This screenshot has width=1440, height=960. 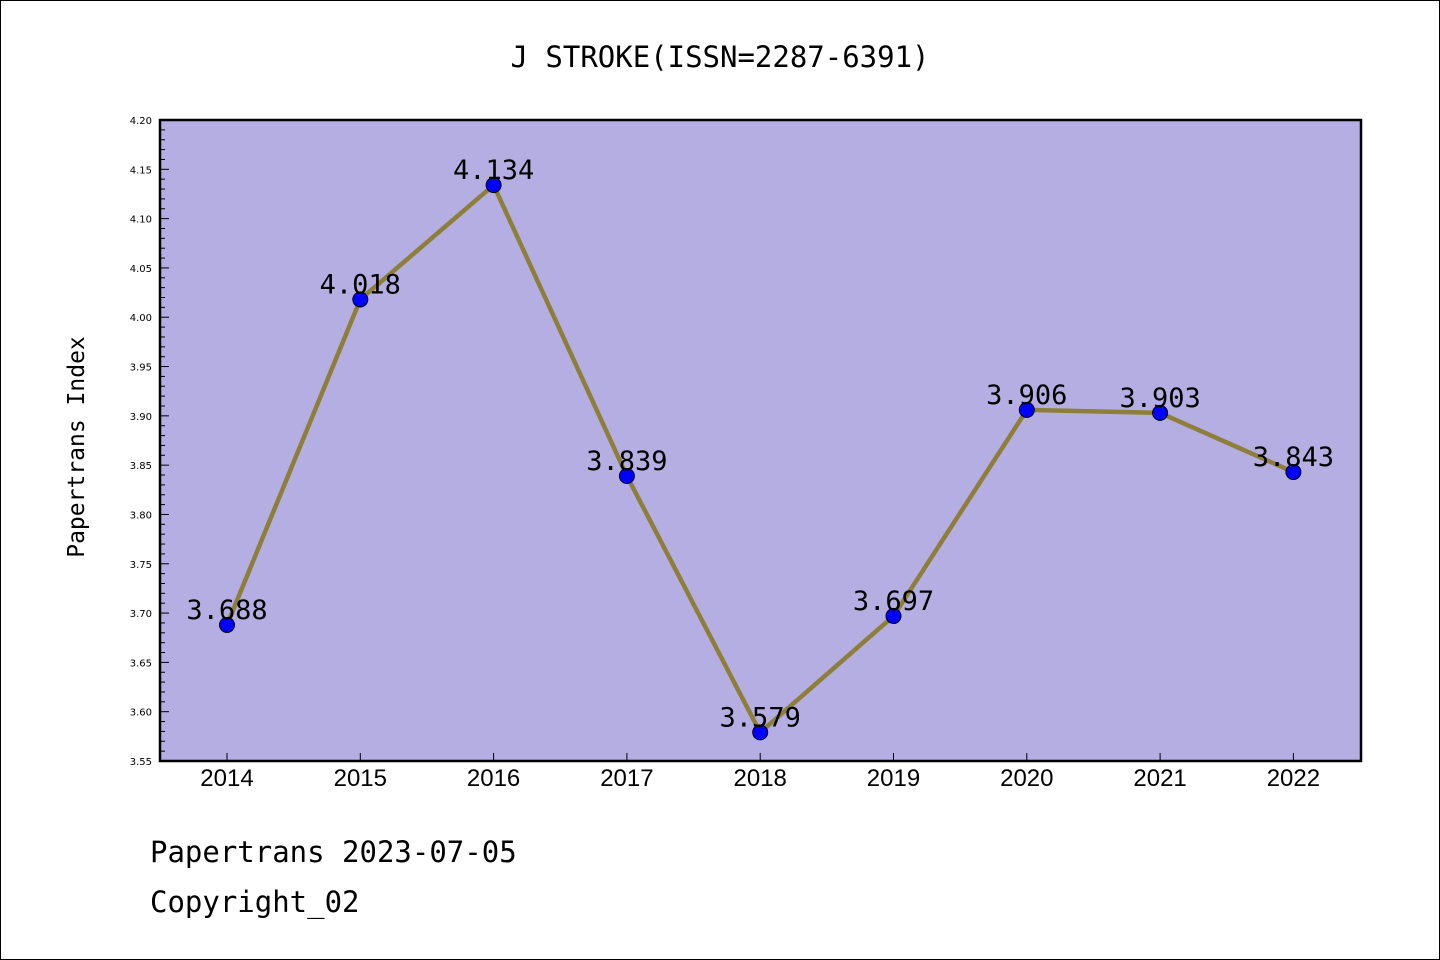 What do you see at coordinates (141, 170) in the screenshot?
I see `y-tick-label: 4.15` at bounding box center [141, 170].